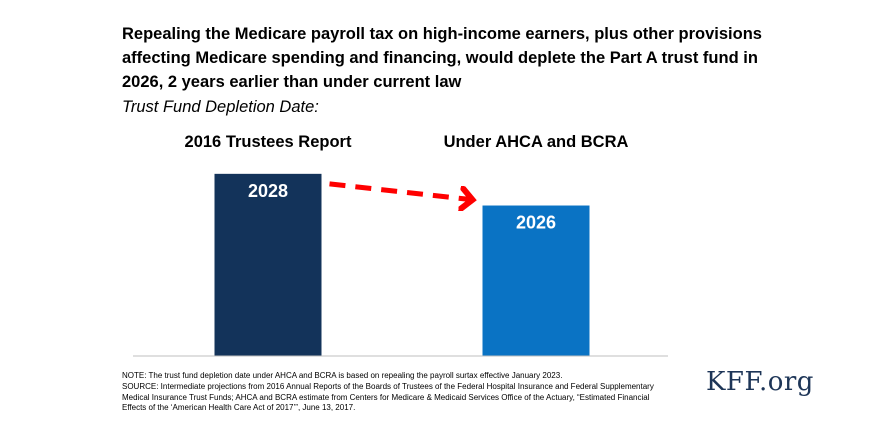  I want to click on comparison-arrow, so click(400, 190).